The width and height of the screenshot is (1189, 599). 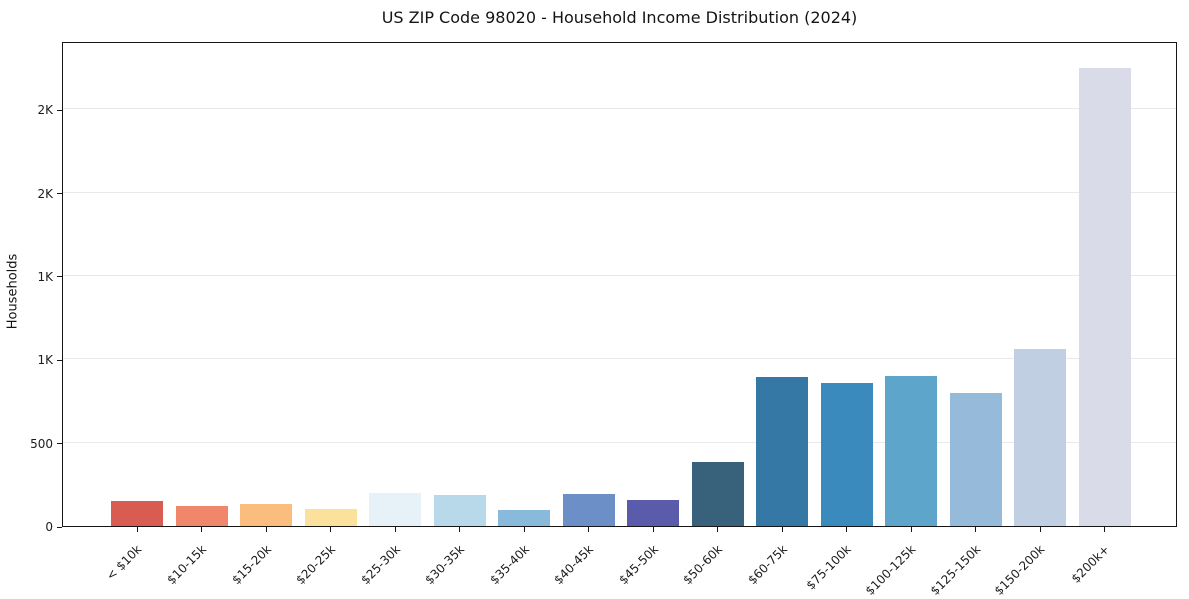 I want to click on x-tick-label: $25-30k, so click(x=380, y=565).